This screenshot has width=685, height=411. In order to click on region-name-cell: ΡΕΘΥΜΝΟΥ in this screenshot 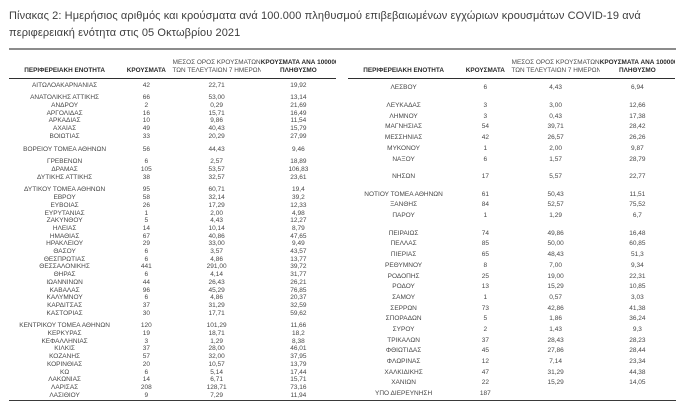, I will do `click(404, 265)`.